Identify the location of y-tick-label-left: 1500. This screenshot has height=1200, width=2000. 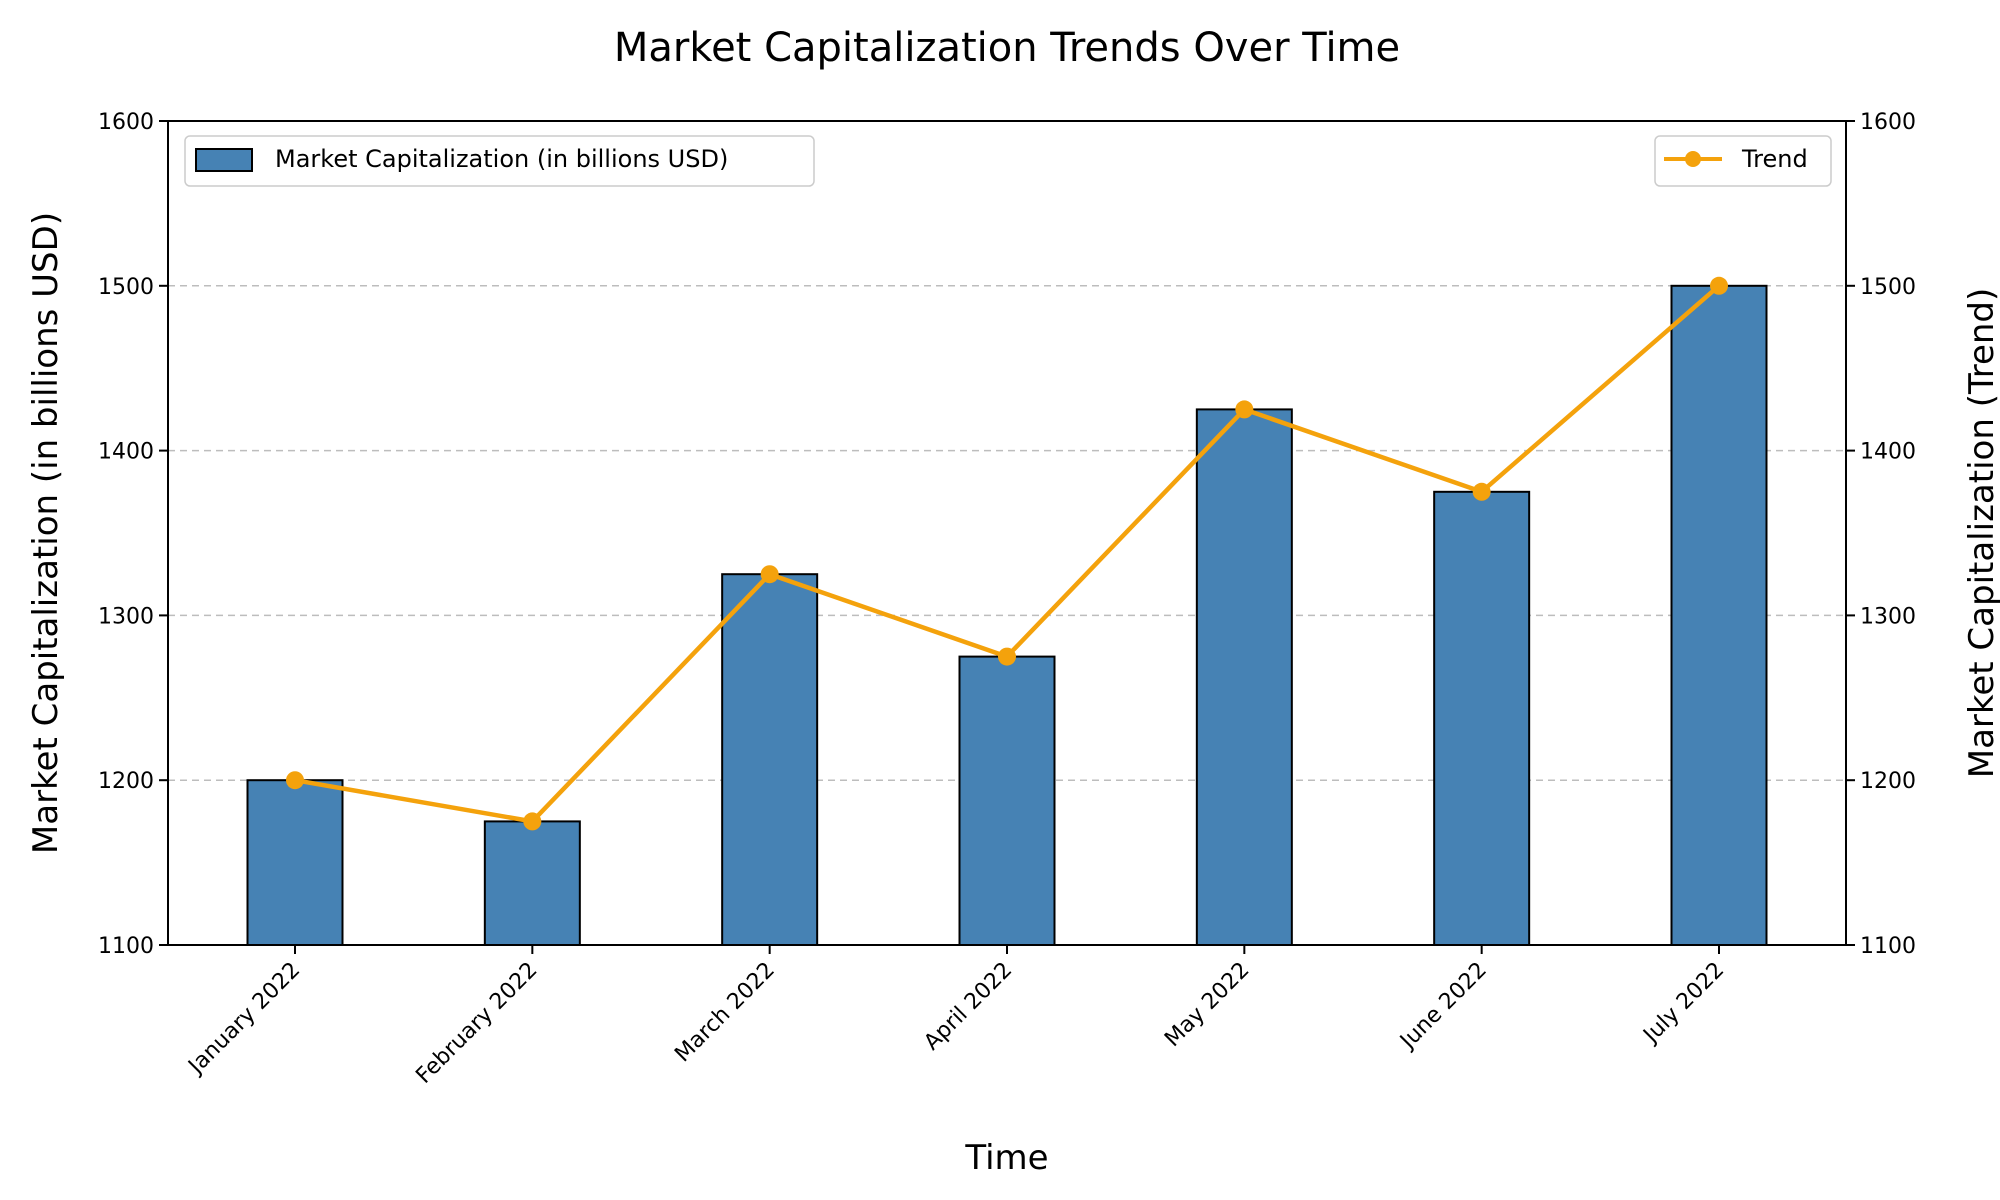
(126, 287).